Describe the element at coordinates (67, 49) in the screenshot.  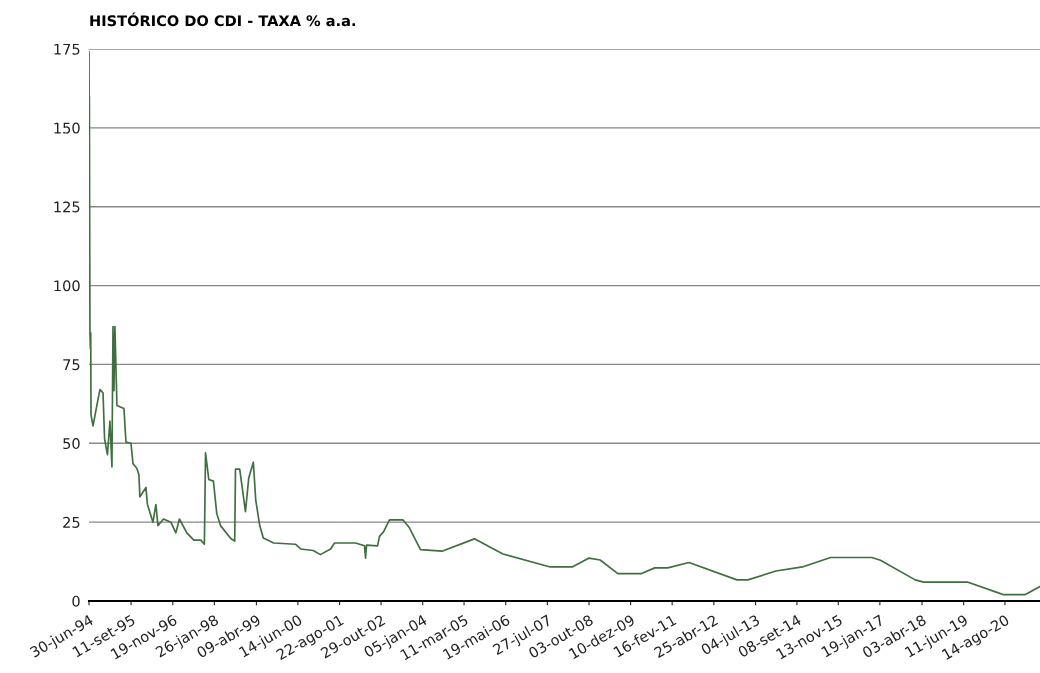
I see `y-tick-label: 175` at that location.